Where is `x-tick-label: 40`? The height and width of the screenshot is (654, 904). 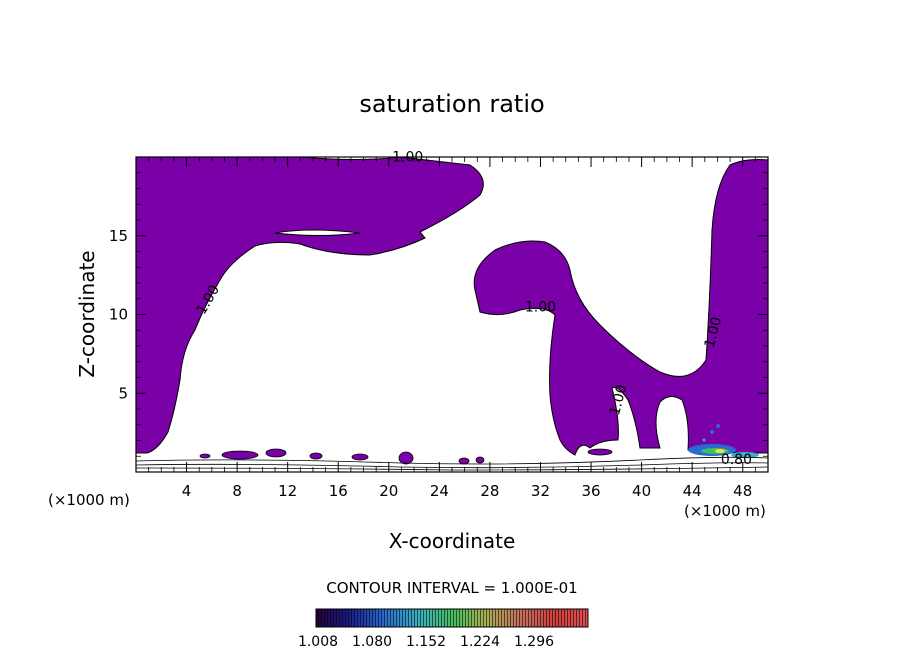 x-tick-label: 40 is located at coordinates (641, 491).